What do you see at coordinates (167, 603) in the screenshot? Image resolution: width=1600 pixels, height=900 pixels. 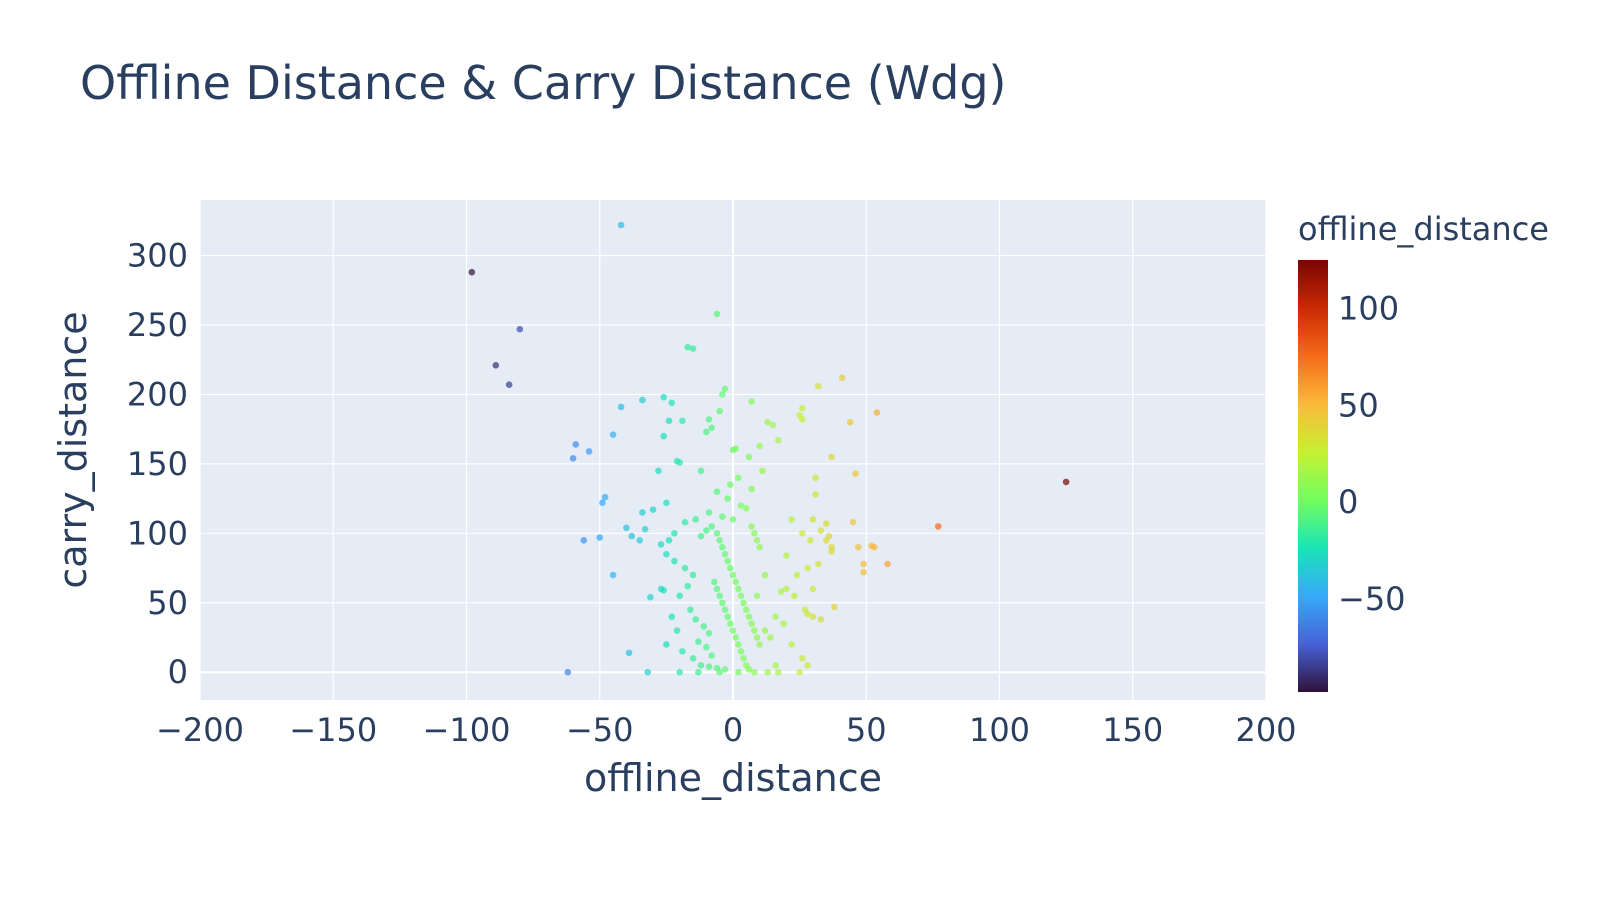 I see `y-tick-label: 50` at bounding box center [167, 603].